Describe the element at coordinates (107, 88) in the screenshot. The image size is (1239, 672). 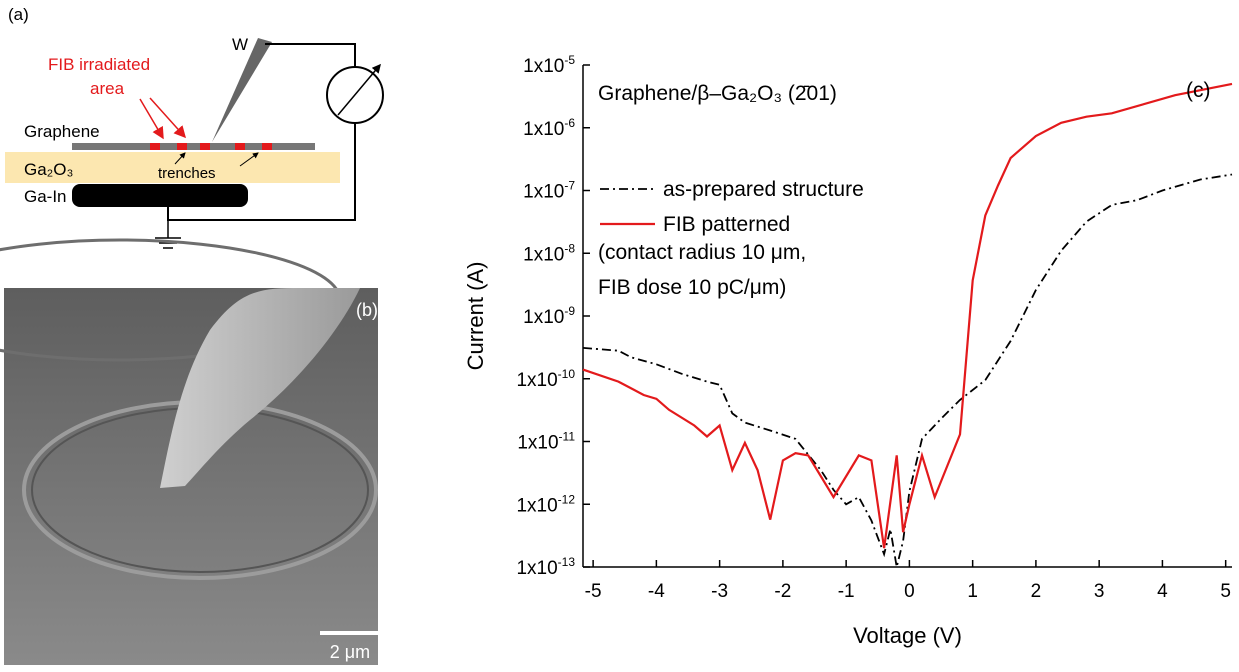
I see `irradiated-label: area` at that location.